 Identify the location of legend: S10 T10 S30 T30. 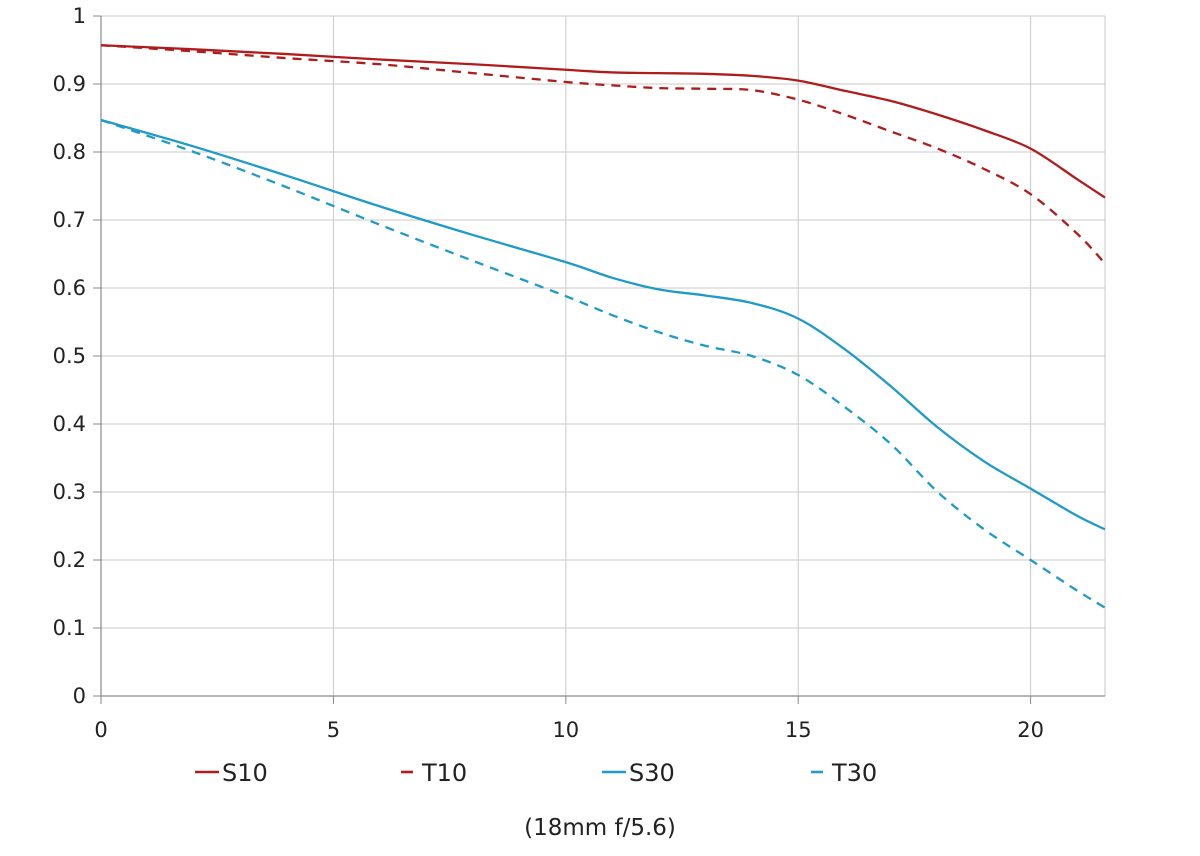
(536, 773).